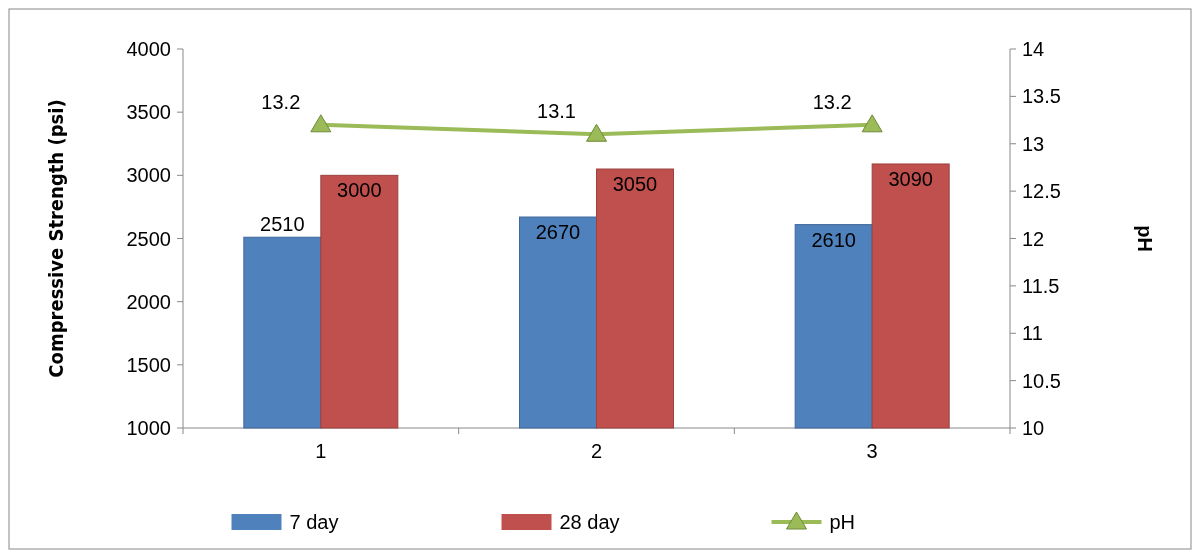  What do you see at coordinates (872, 451) in the screenshot?
I see `x-tick-label: 3` at bounding box center [872, 451].